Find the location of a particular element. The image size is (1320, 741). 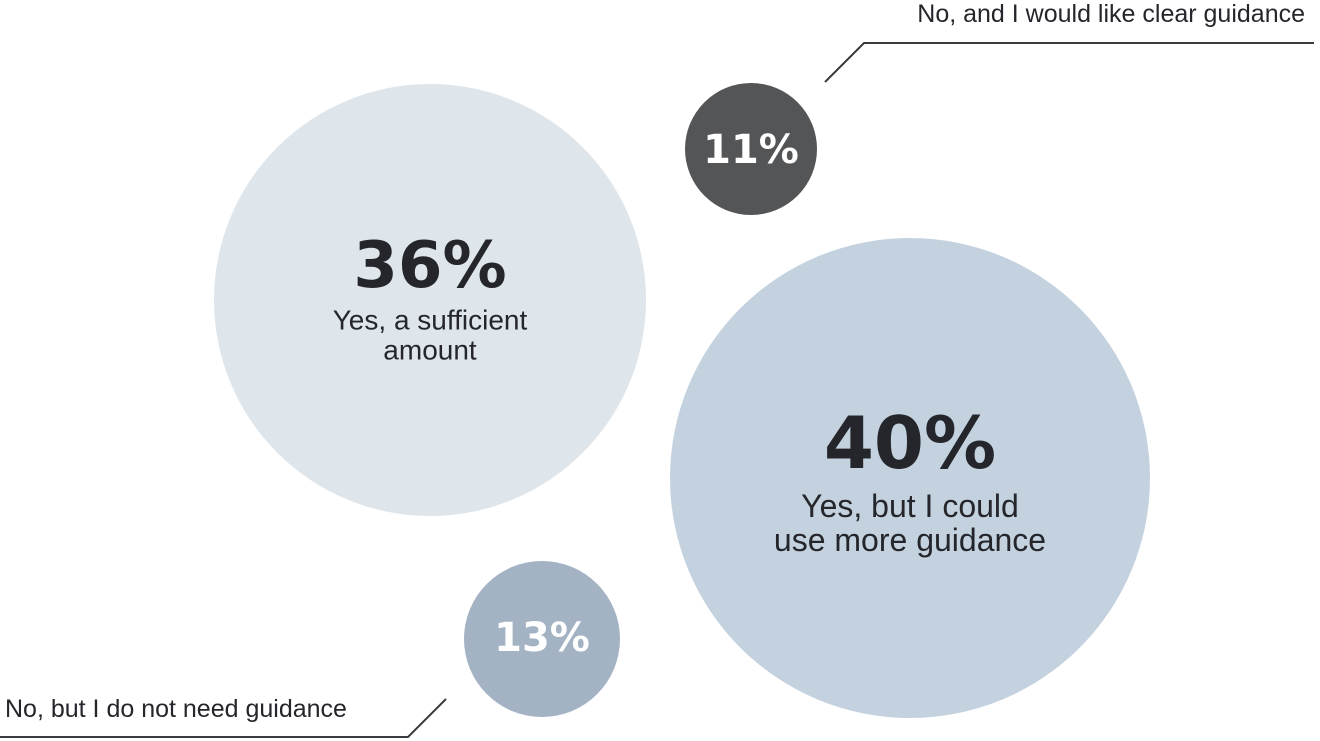

bubble-description-line: use more guidance is located at coordinates (910, 540).